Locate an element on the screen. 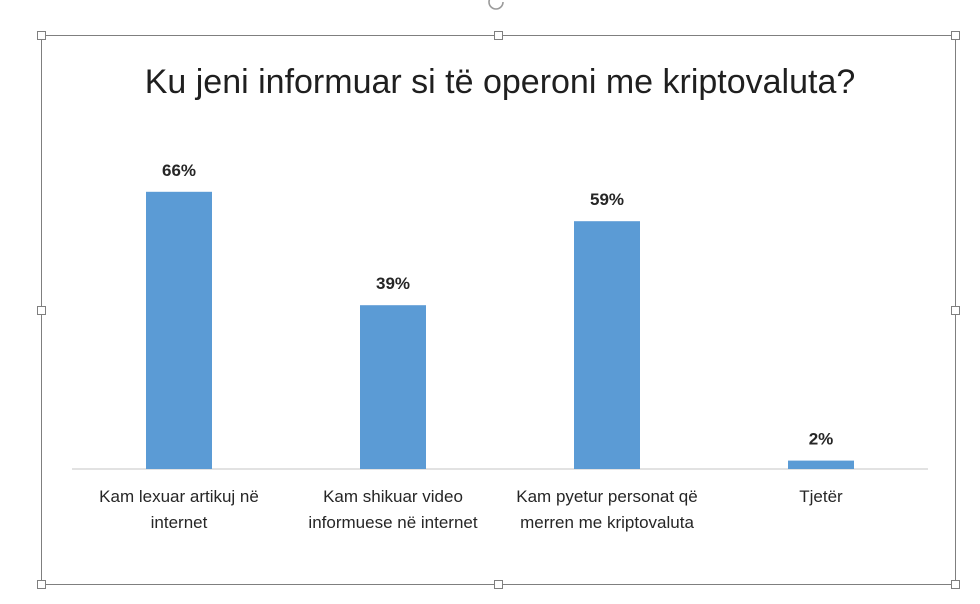  category-label-1: Kam lexuar artikuj në internet is located at coordinates (179, 509).